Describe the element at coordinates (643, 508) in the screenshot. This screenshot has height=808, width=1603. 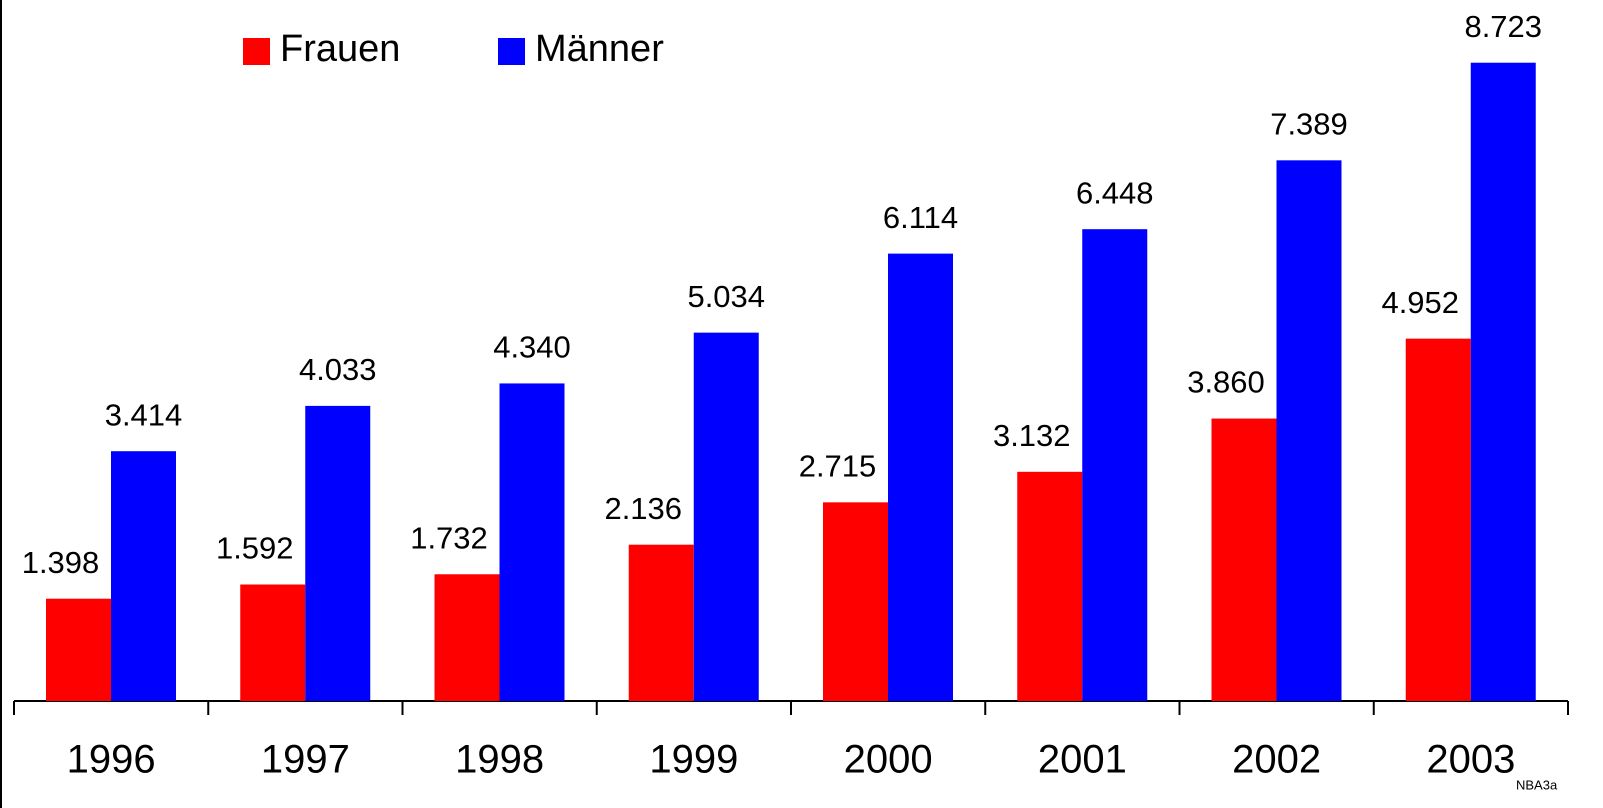
I see `value-label: 2.136` at that location.